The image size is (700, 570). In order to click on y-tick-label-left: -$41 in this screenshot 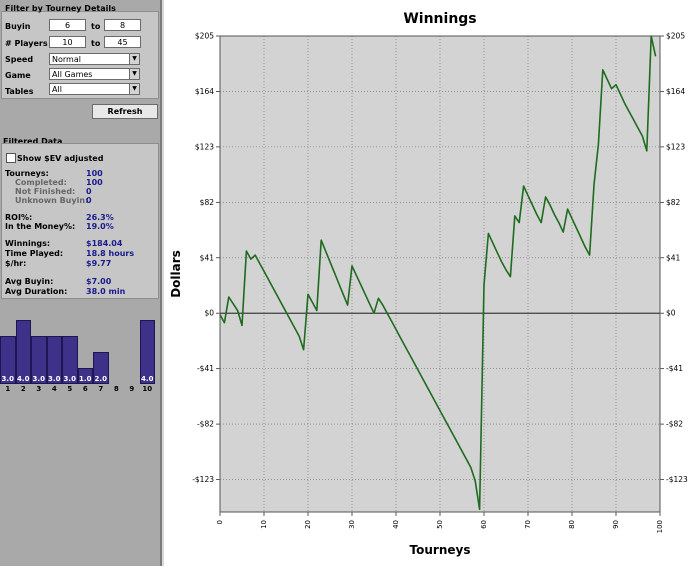, I will do `click(205, 368)`.